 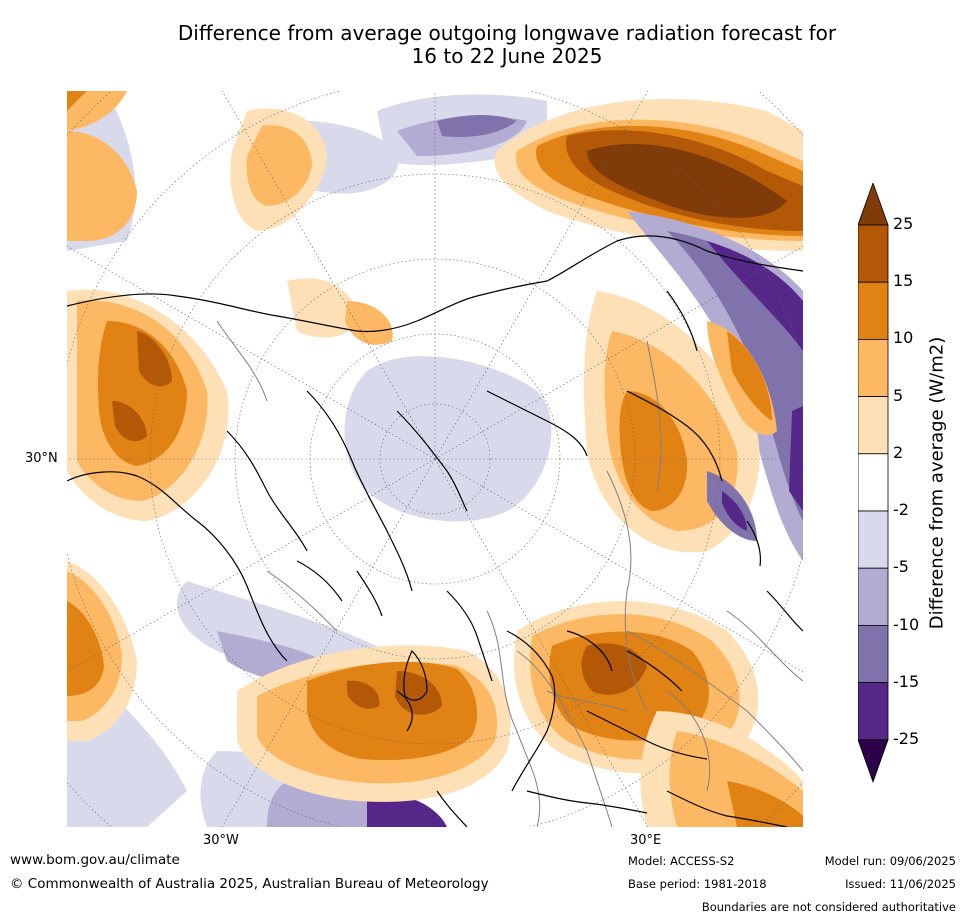 What do you see at coordinates (507, 56) in the screenshot?
I see `title-line-2: 16 to 22 June 2025` at bounding box center [507, 56].